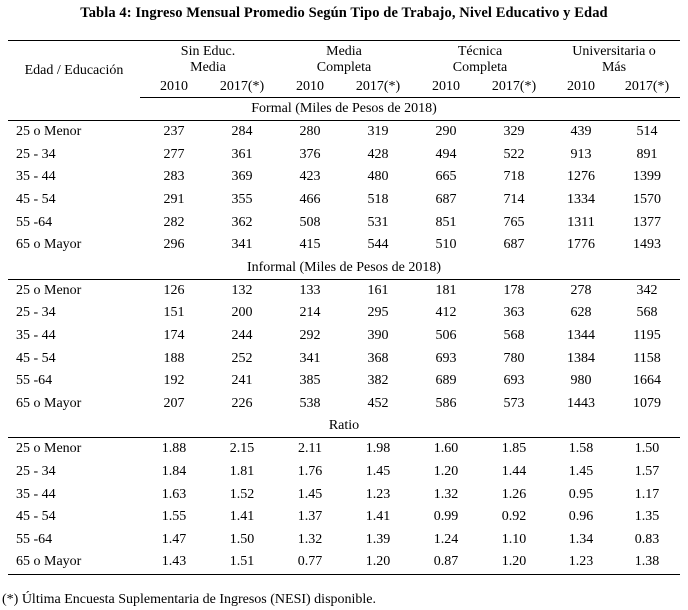 The height and width of the screenshot is (610, 688). Describe the element at coordinates (242, 154) in the screenshot. I see `table-cell: 361` at that location.